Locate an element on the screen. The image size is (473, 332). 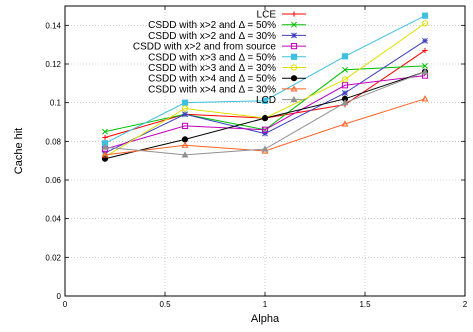
legend-label: CSDD with x>2 and from source is located at coordinates (205, 47).